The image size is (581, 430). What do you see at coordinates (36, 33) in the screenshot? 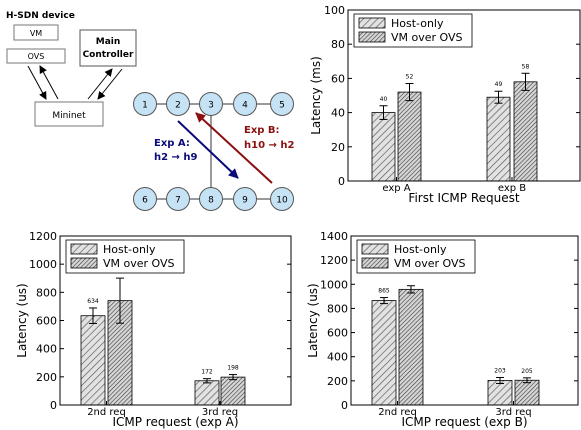
I see `vm-label: VM` at bounding box center [36, 33].